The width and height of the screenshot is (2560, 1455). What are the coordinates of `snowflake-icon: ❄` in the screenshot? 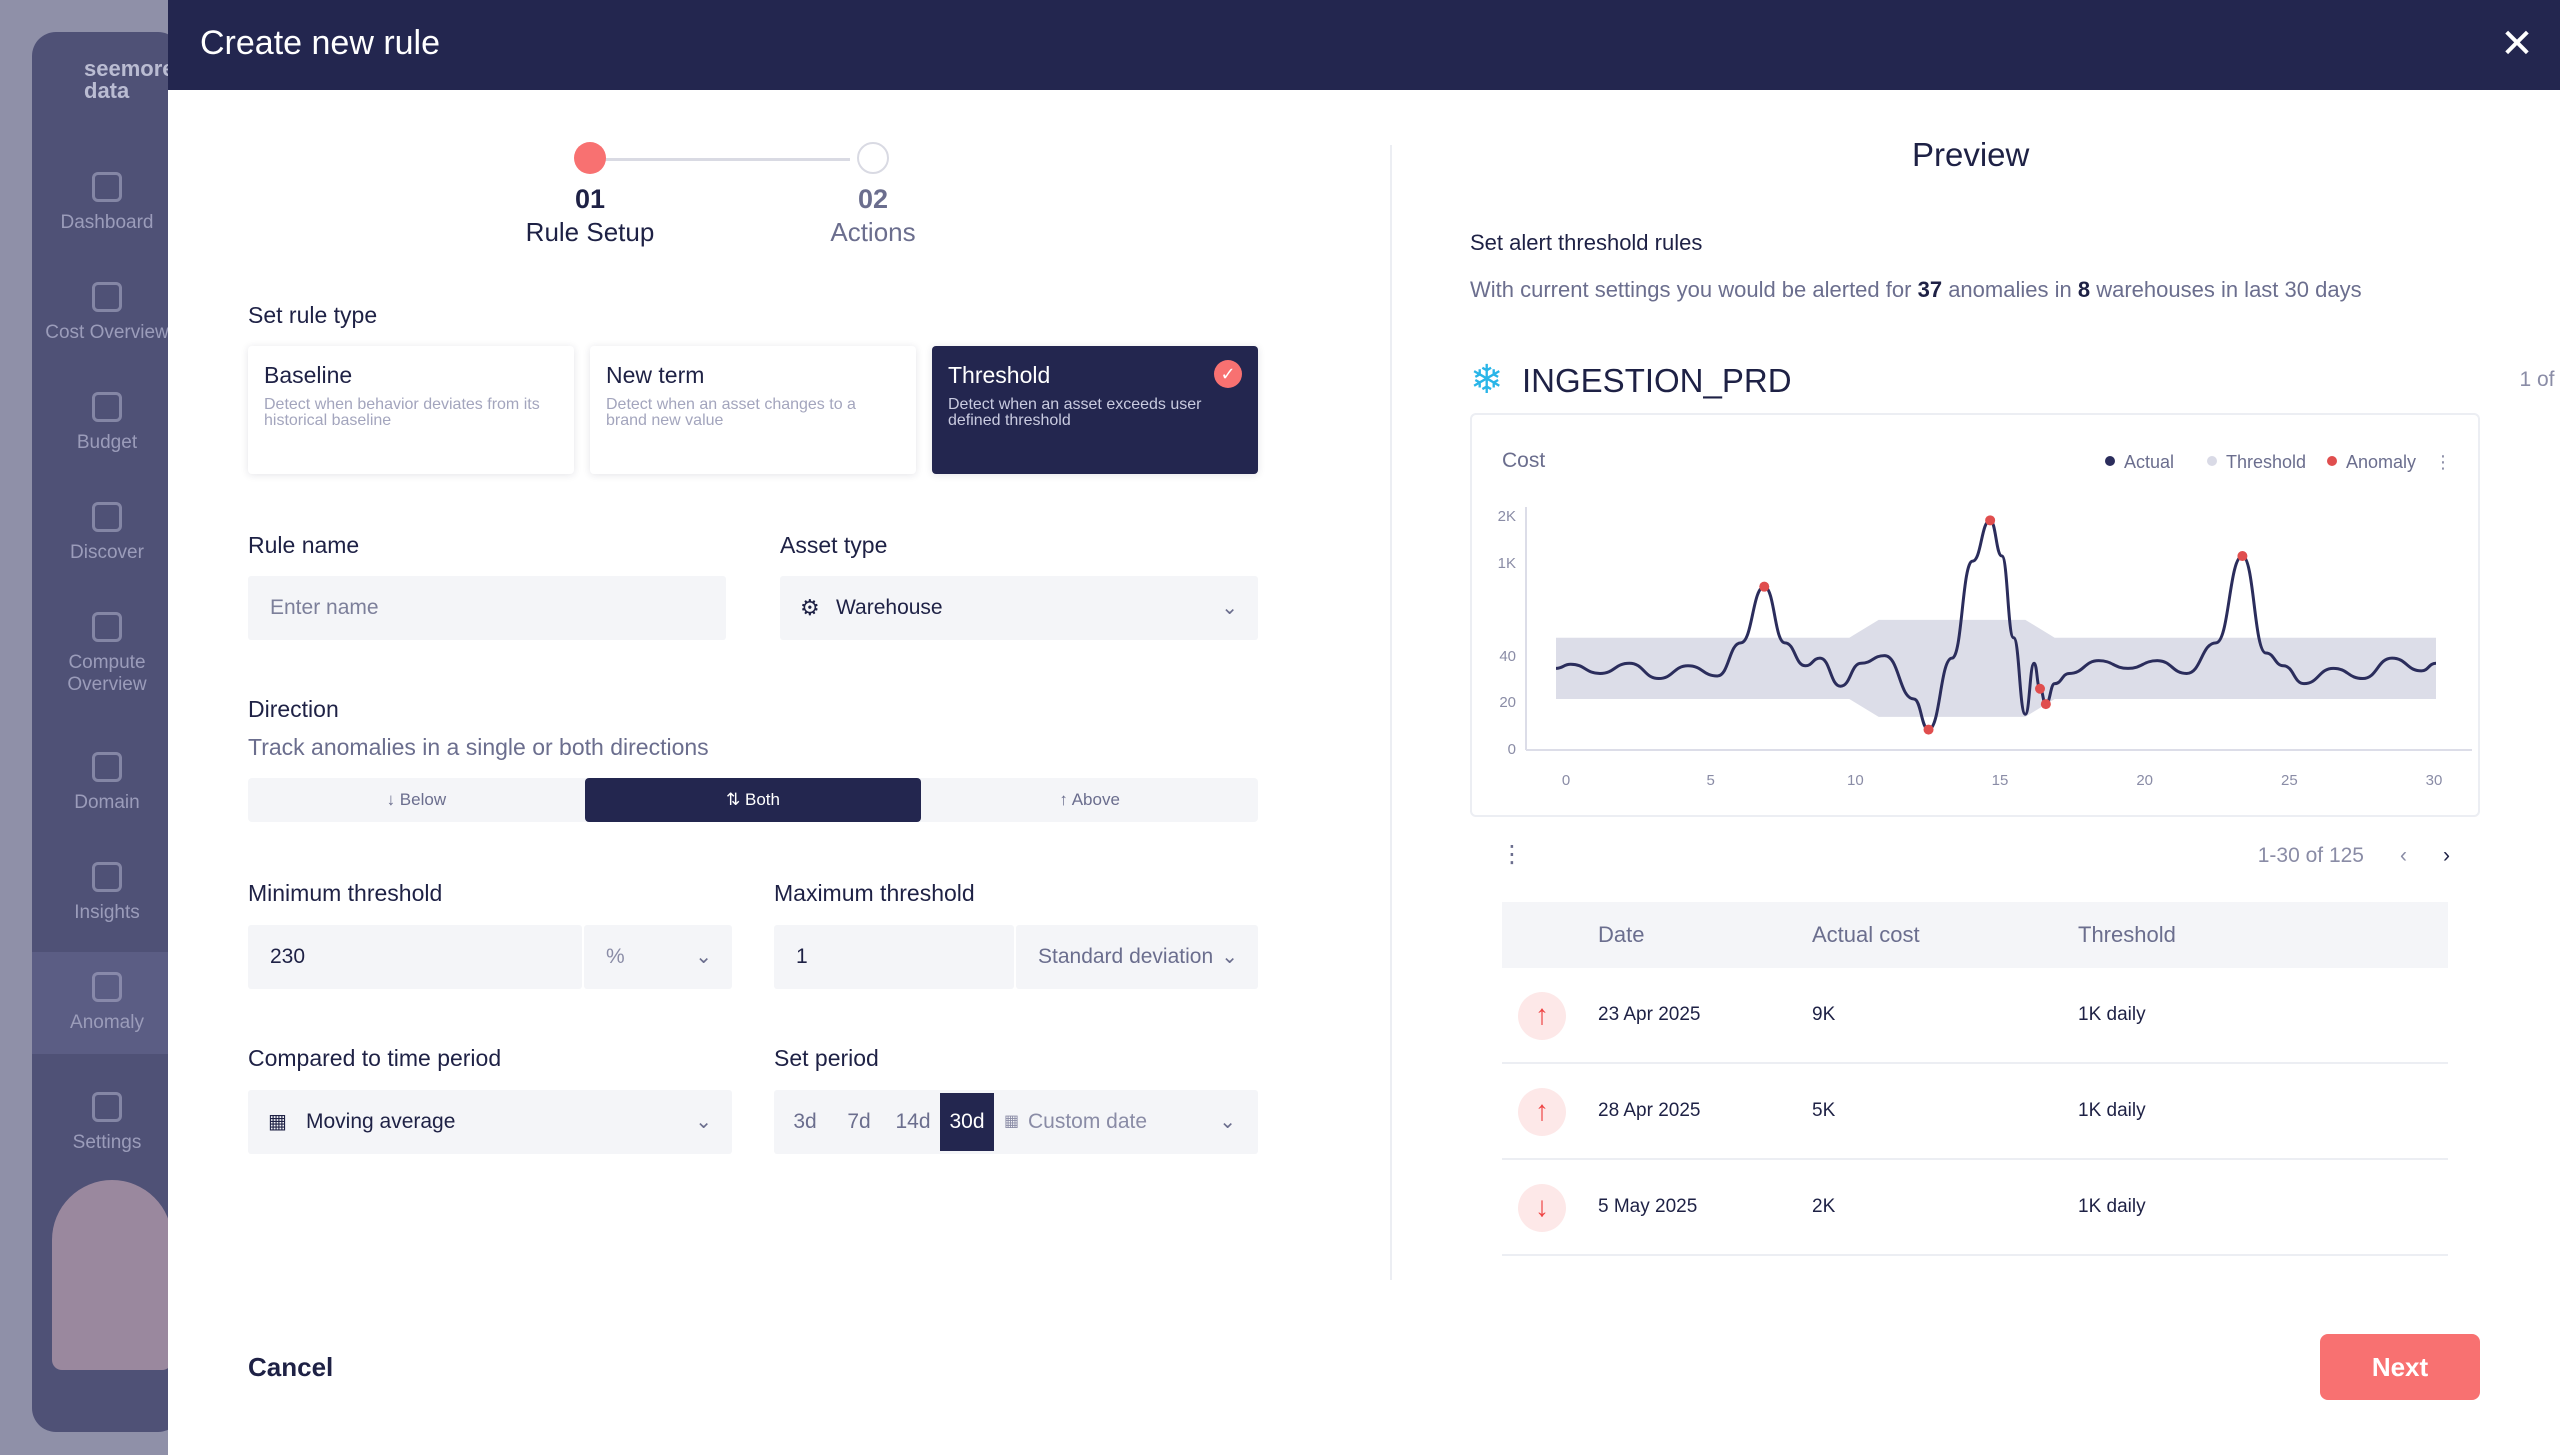 It's located at (1487, 380).